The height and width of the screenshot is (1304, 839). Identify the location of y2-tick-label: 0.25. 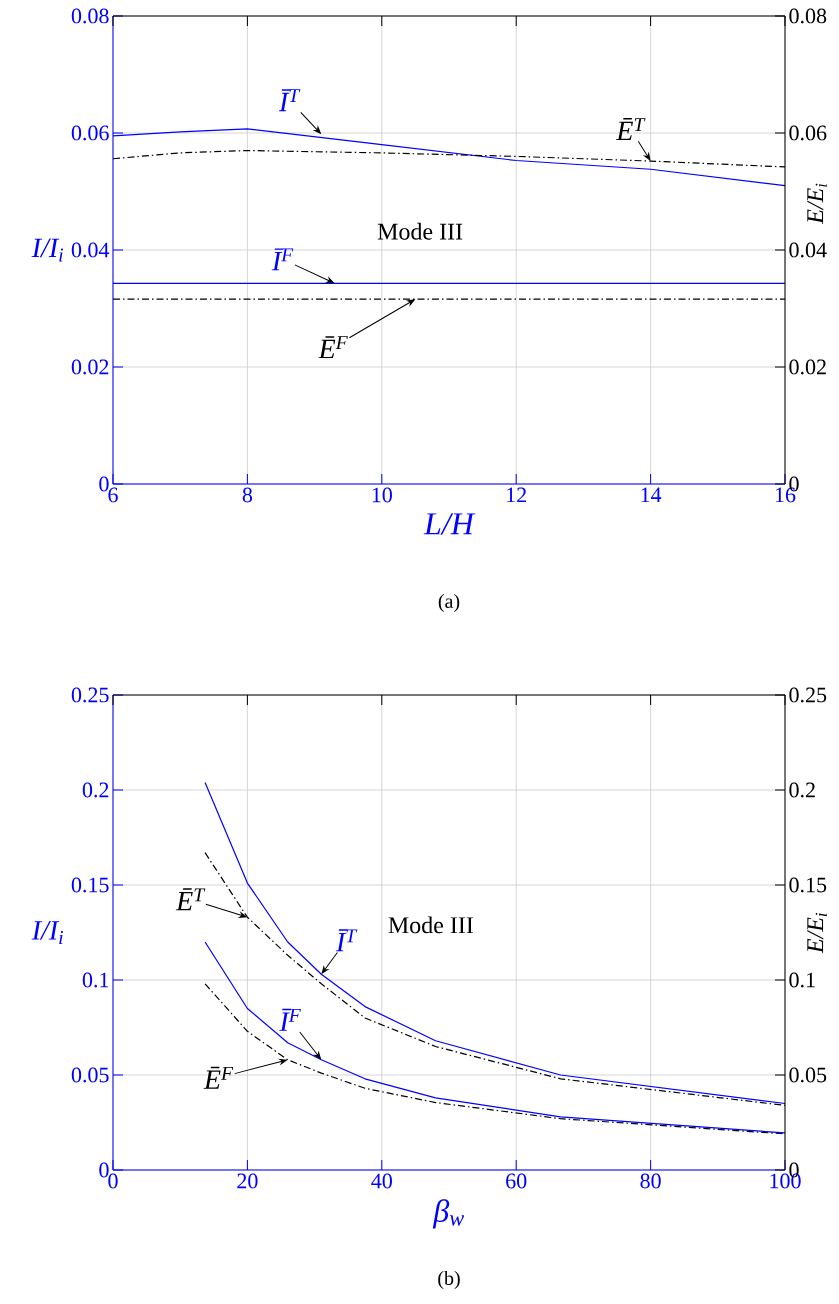
(808, 695).